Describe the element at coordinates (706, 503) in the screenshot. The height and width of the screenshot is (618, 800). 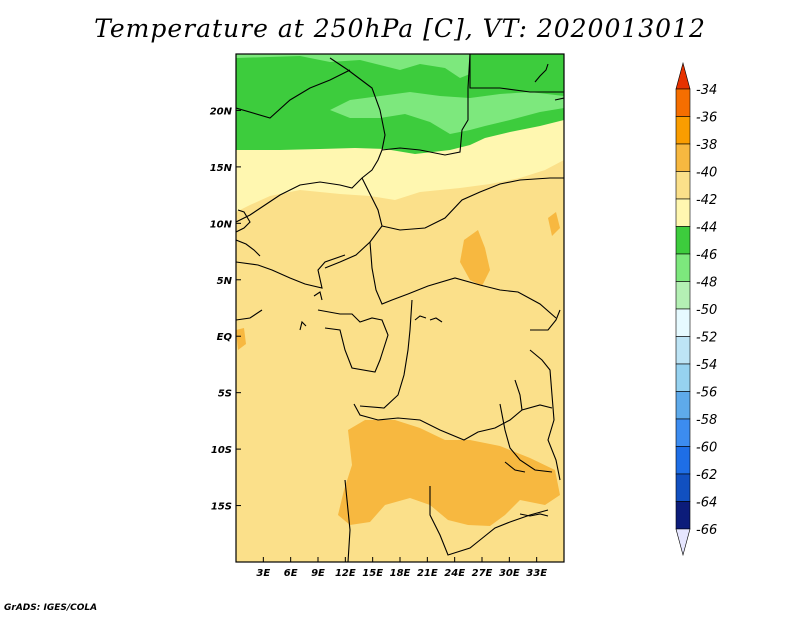
I see `colorbar-label: -64` at that location.